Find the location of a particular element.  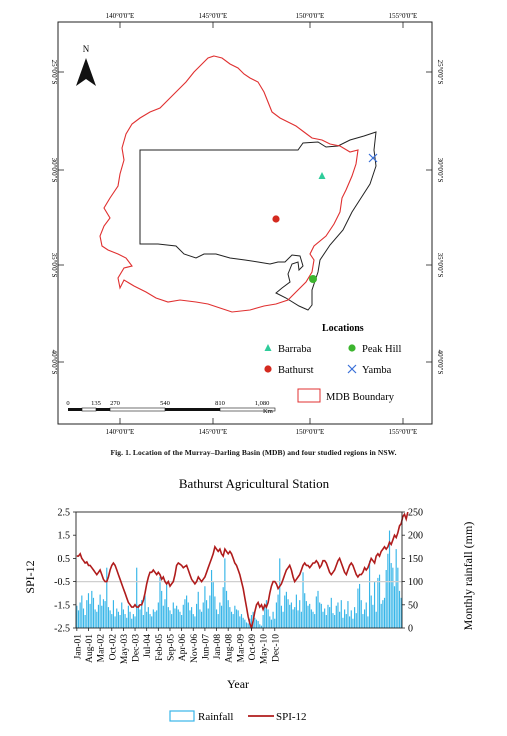

y-right-tick-label: 100 is located at coordinates (415, 582).